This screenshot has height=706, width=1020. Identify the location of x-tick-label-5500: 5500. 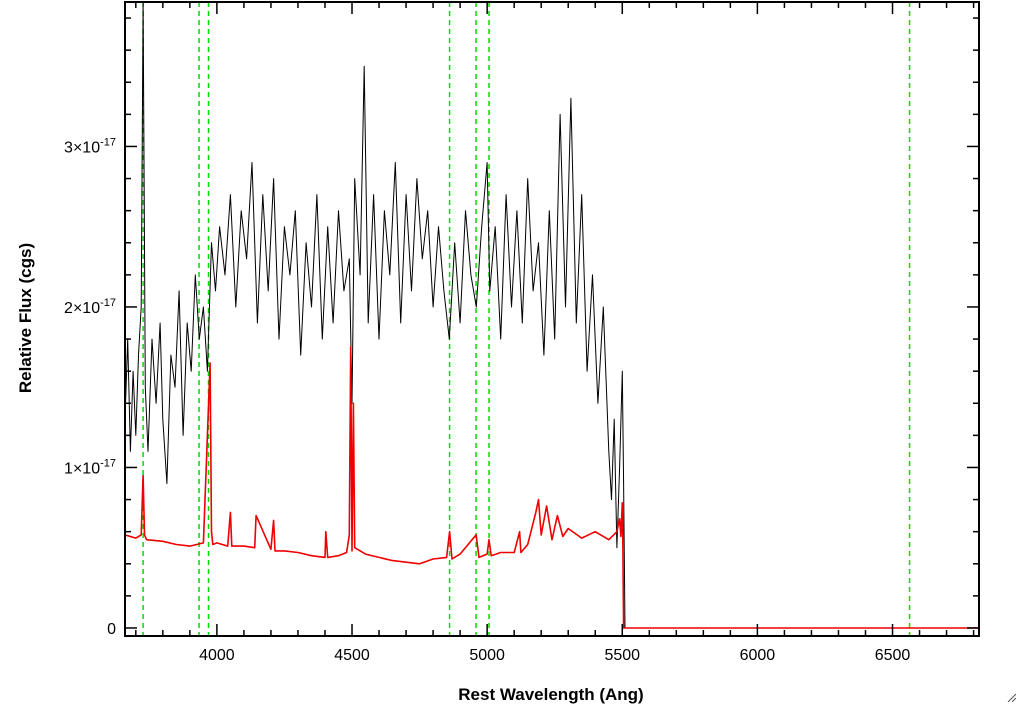
(622, 655).